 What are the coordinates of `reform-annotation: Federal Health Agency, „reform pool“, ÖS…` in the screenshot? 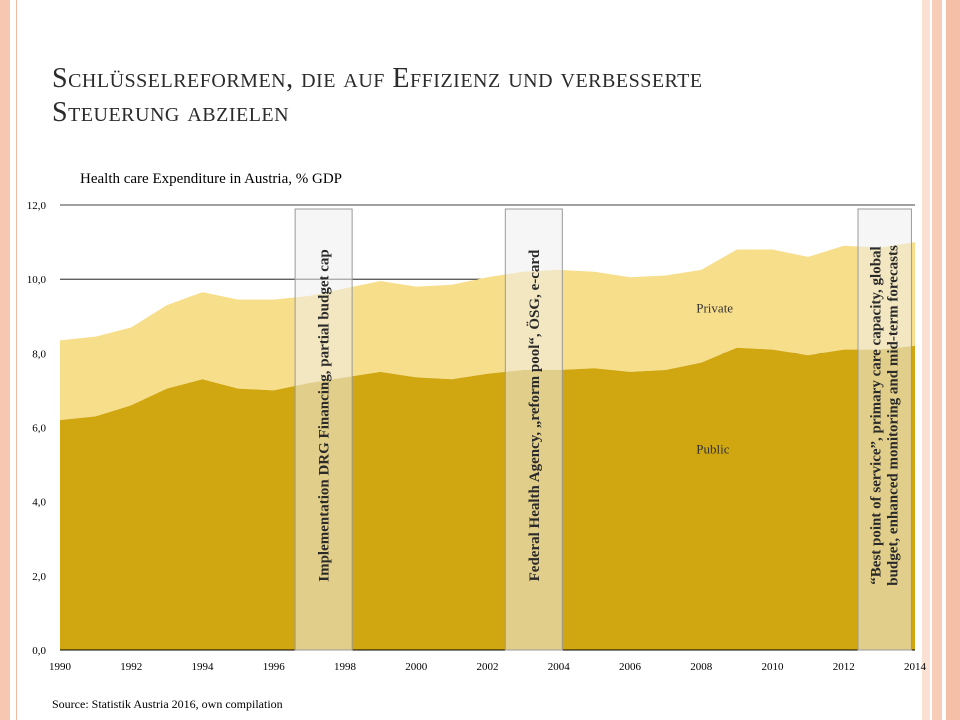 It's located at (534, 415).